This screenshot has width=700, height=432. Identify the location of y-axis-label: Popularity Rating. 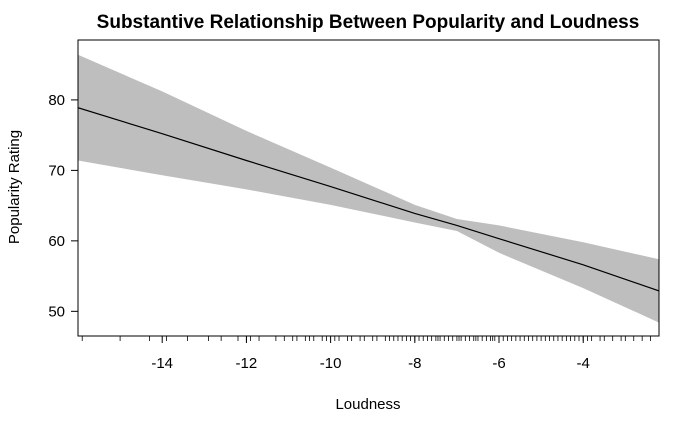
(14, 187).